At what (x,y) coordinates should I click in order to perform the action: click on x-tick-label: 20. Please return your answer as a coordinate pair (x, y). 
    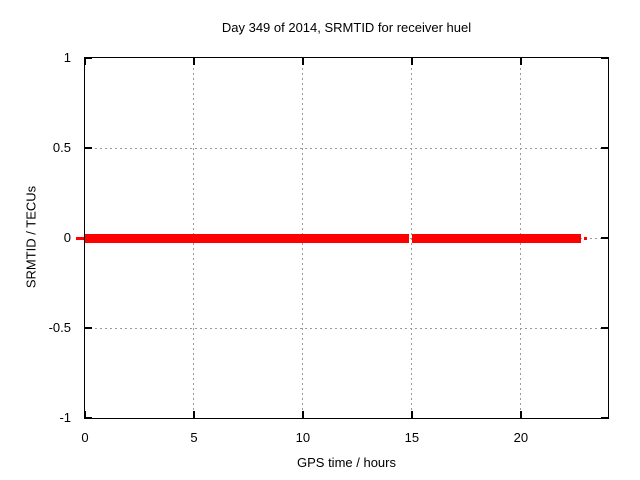
    Looking at the image, I should click on (521, 437).